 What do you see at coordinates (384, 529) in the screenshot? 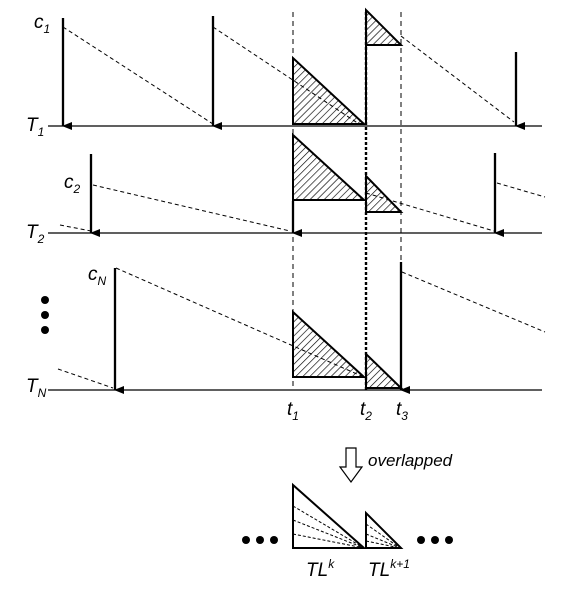
I see `output-triangle-k1` at bounding box center [384, 529].